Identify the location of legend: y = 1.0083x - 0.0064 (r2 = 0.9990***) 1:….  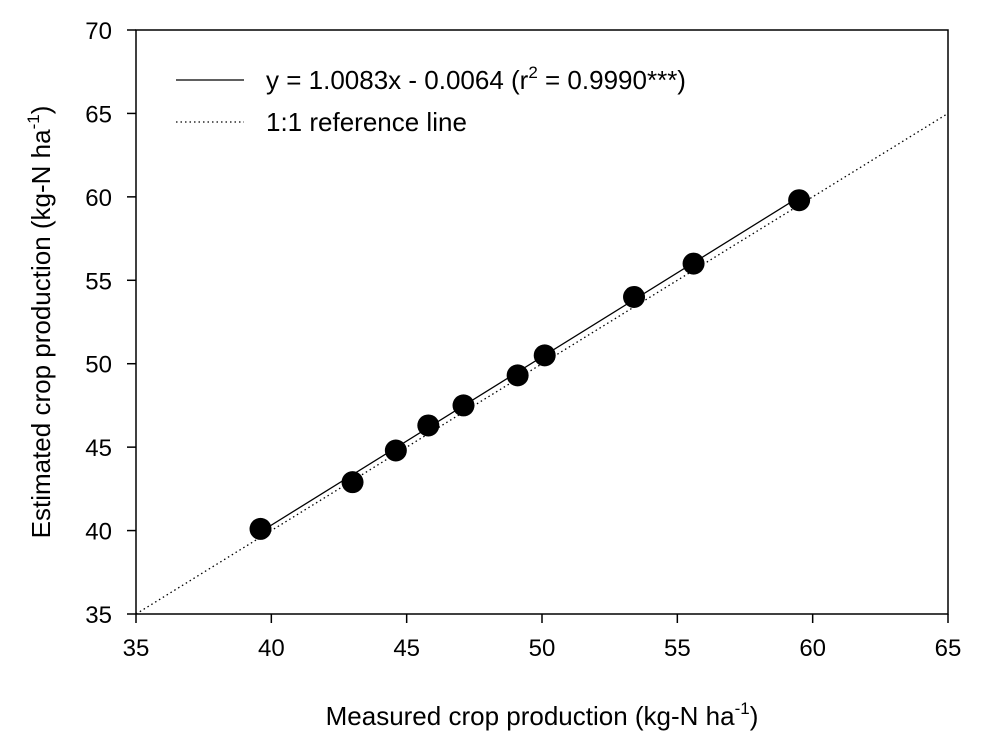
(431, 100).